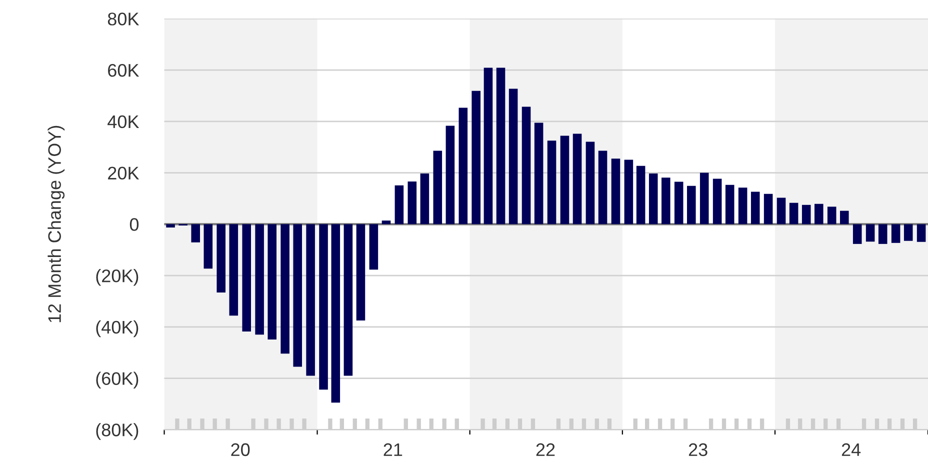 Image resolution: width=928 pixels, height=467 pixels. Describe the element at coordinates (124, 121) in the screenshot. I see `y-tick-label: 40K` at that location.